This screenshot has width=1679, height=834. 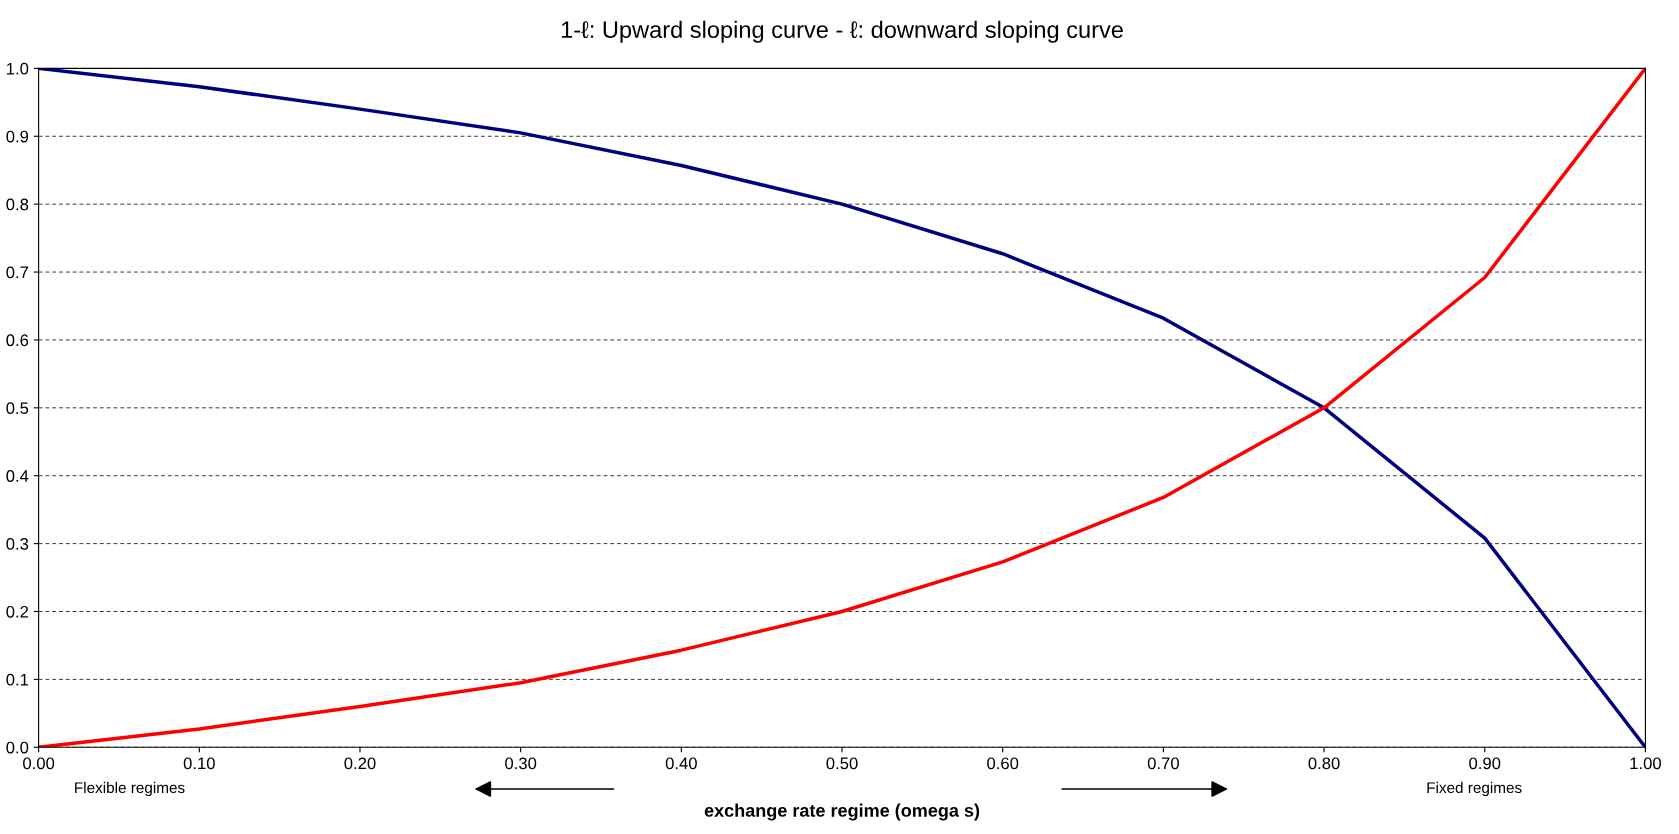 I want to click on chart-title: 1-ℓ: Upward sloping curve - ℓ: downward sloping curve, so click(x=842, y=31).